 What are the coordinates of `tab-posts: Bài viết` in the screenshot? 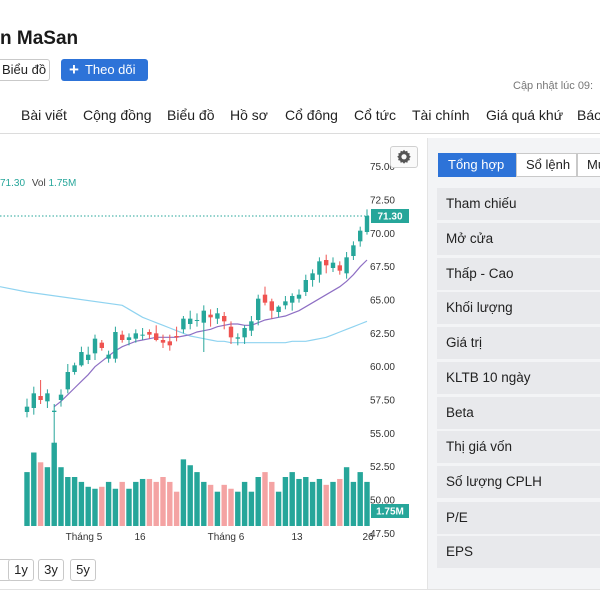 It's located at (44, 115).